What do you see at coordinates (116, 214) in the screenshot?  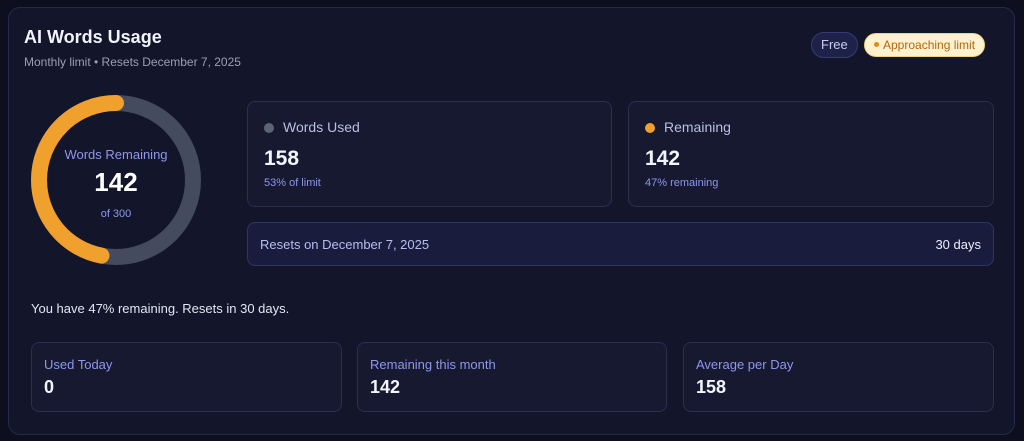 I see `ring-total: of 300` at bounding box center [116, 214].